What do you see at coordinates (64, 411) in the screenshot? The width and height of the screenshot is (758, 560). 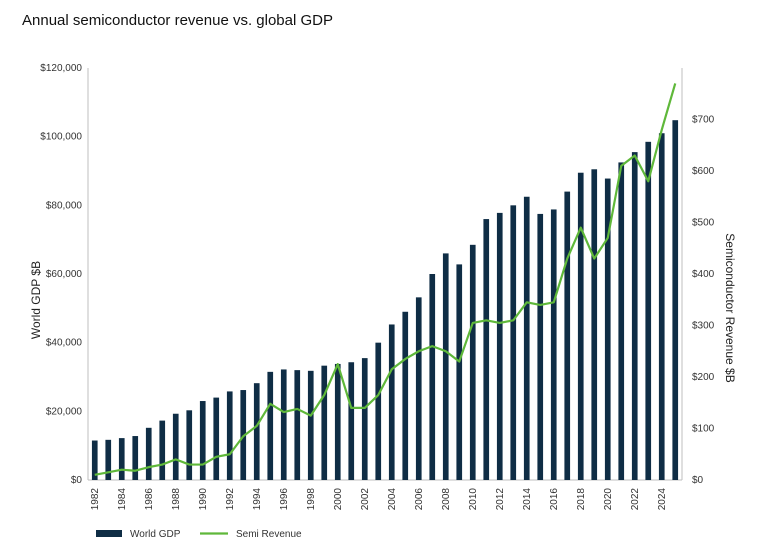 I see `y-tick-label: $20,000` at bounding box center [64, 411].